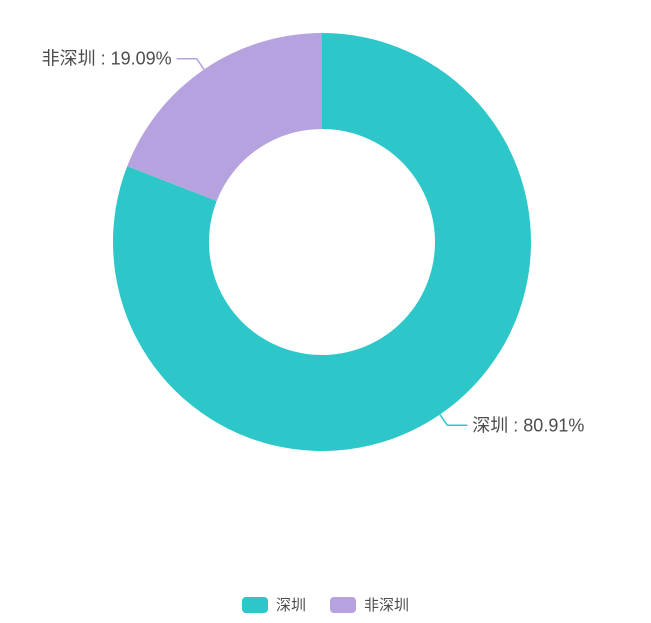  I want to click on slice-label-shenzhen: 深圳 : 80.91%, so click(528, 425).